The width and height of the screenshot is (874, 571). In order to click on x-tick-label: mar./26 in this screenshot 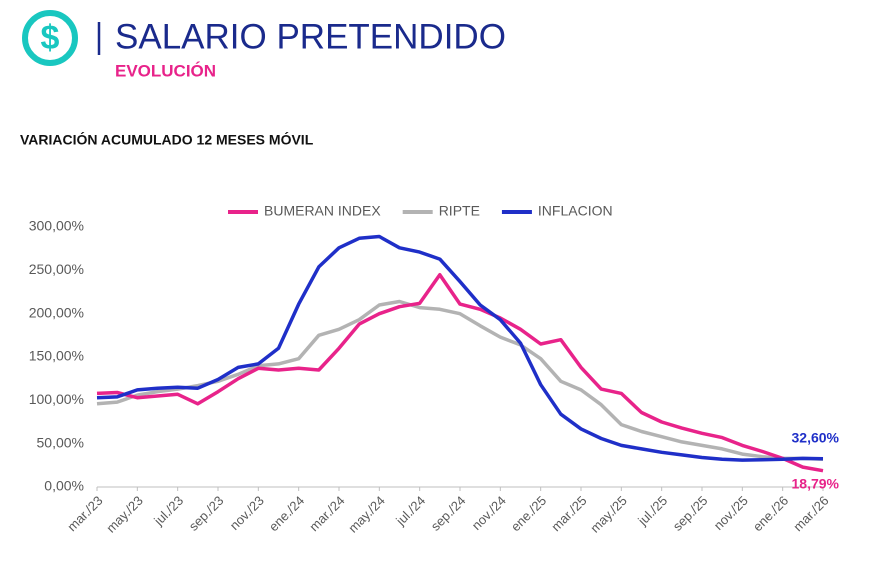, I will do `click(810, 513)`.